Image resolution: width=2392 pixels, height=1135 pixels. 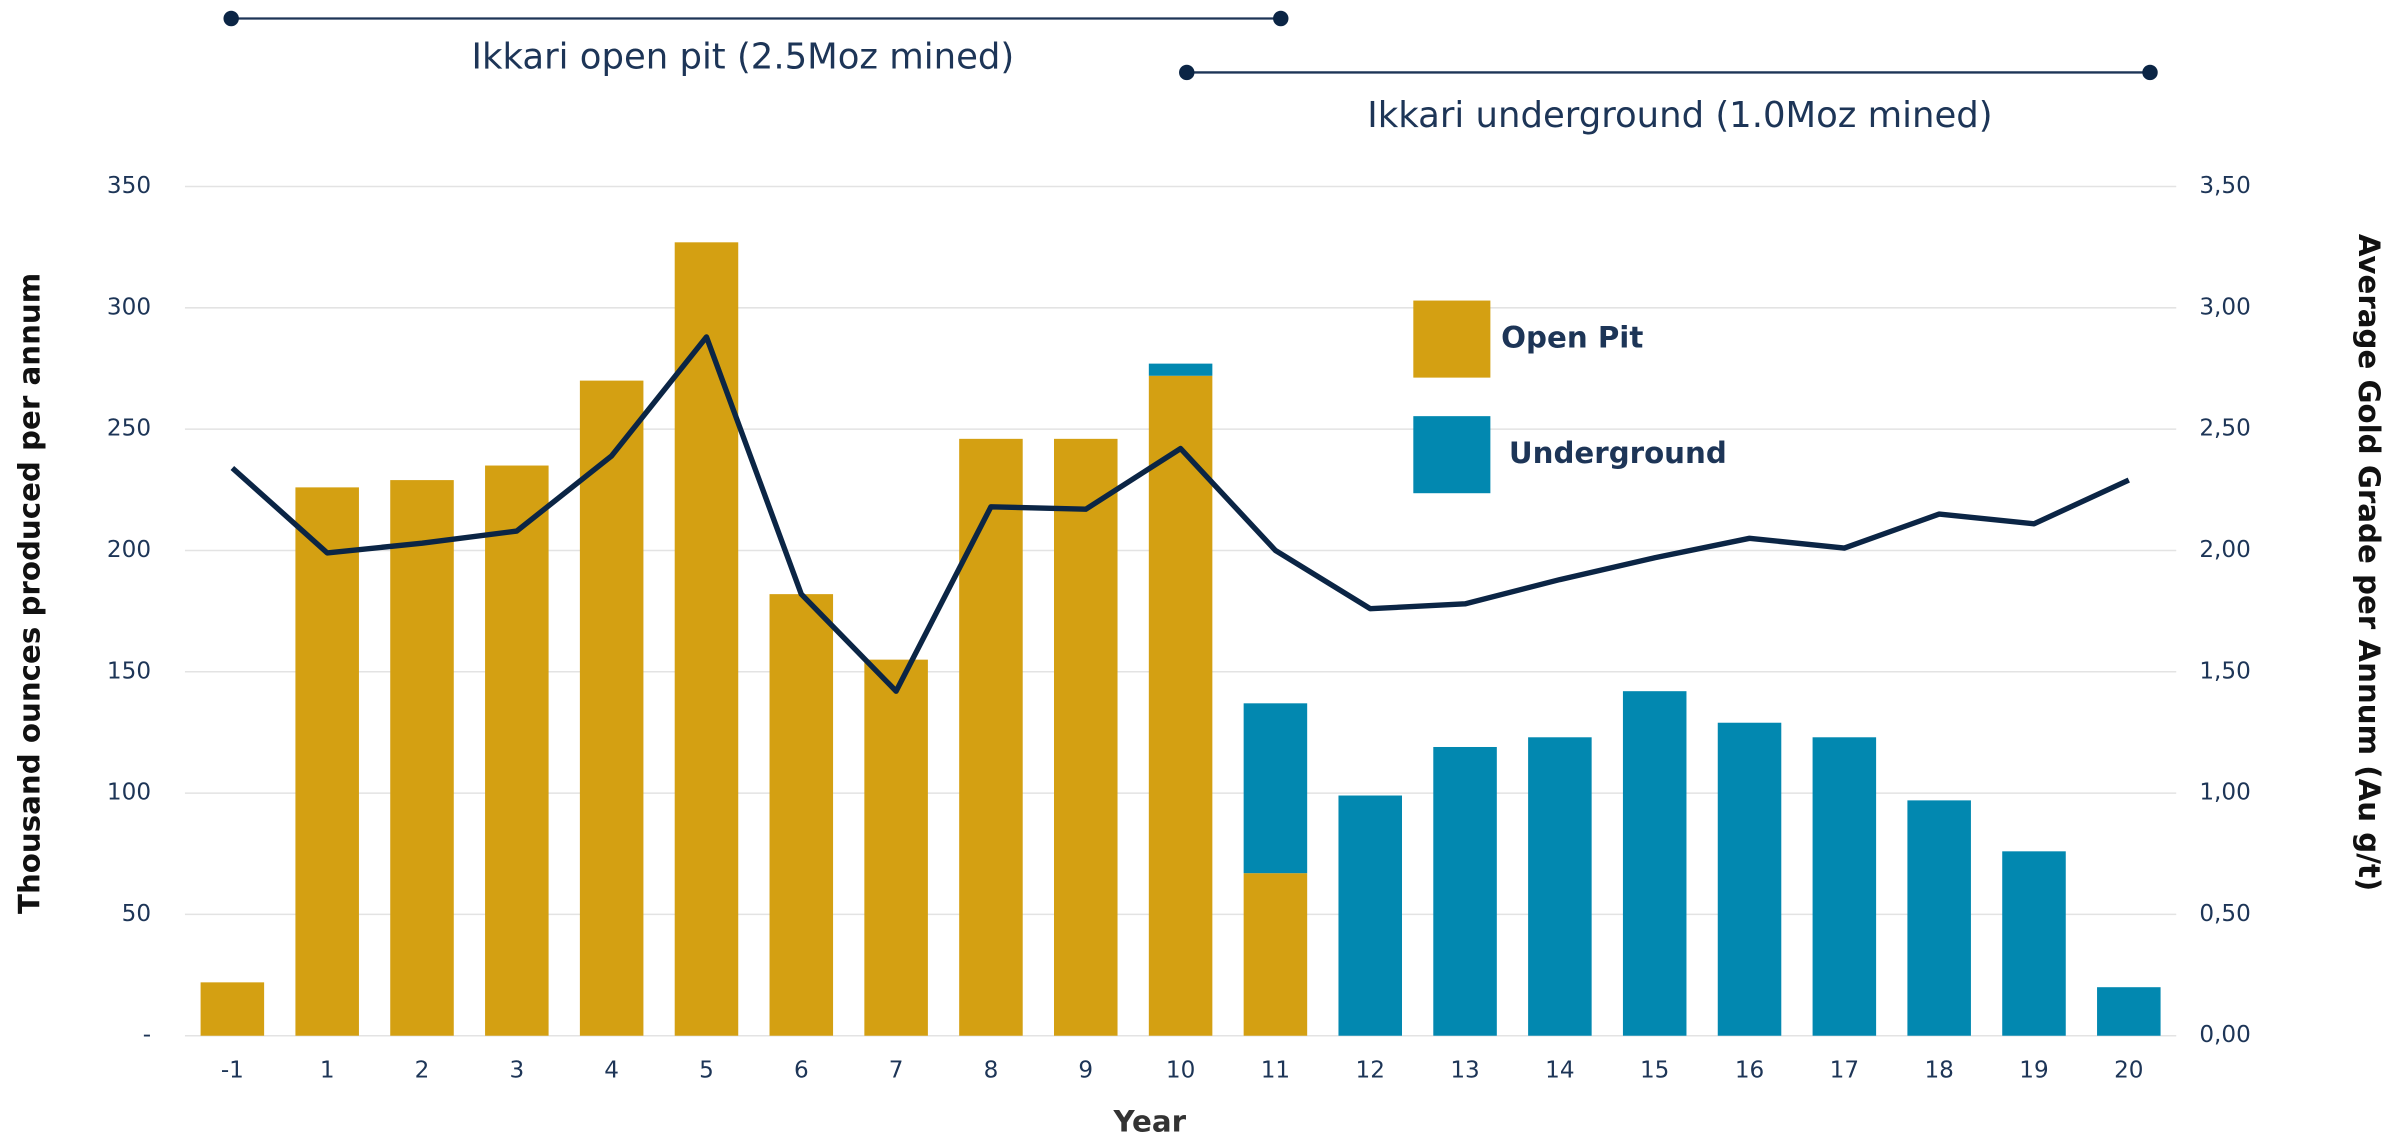 What do you see at coordinates (1149, 1119) in the screenshot?
I see `x-axis-label: Year` at bounding box center [1149, 1119].